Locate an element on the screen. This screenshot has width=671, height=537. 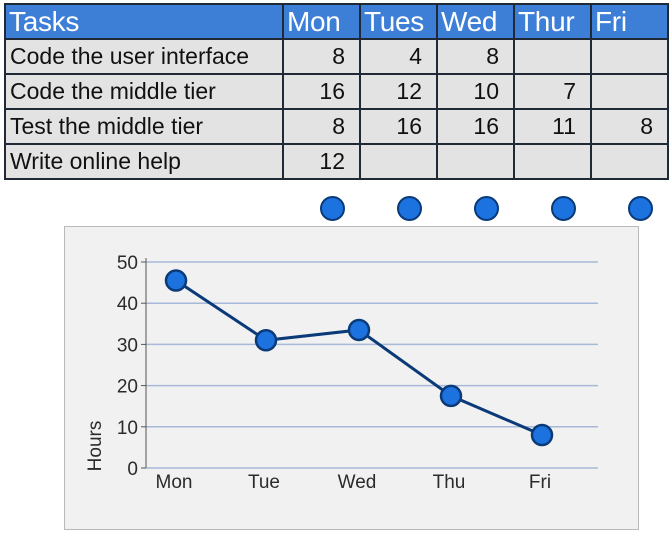
header-wed: Wed is located at coordinates (475, 21).